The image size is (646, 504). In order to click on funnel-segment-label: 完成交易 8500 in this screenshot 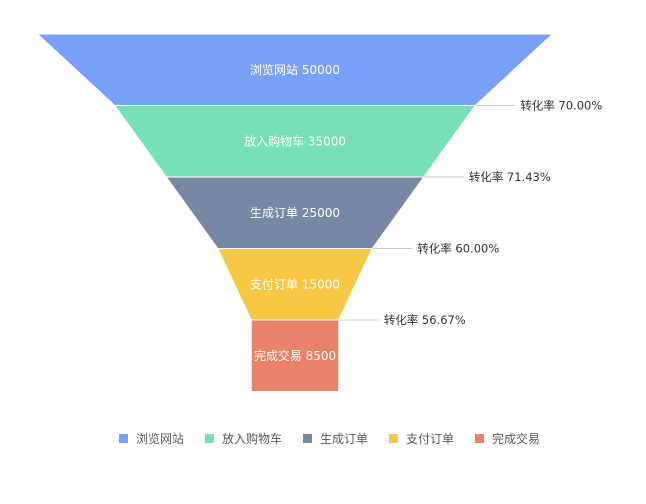, I will do `click(295, 355)`.